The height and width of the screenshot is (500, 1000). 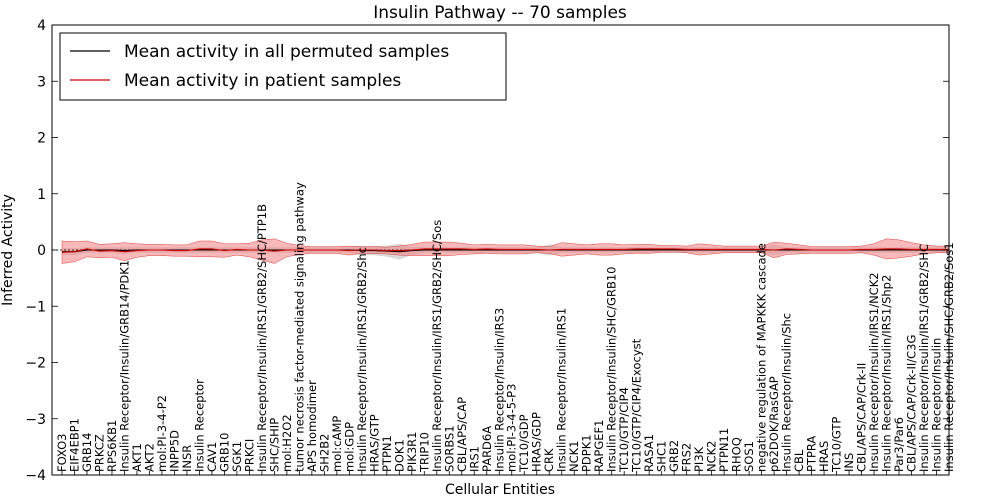 I want to click on x-tick-label: Insulin Receptor/Insulin/IRS1/GRB2/Shc, so click(x=362, y=359).